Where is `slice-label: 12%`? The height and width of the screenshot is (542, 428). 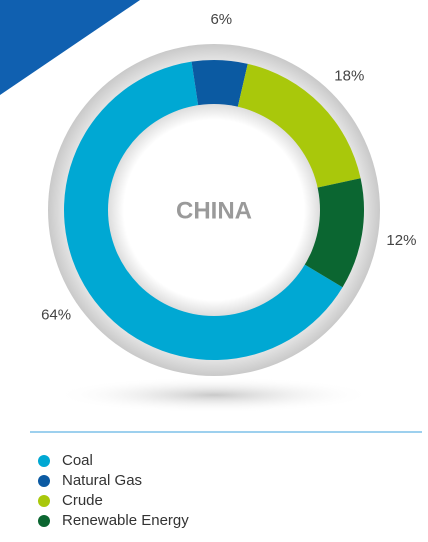
slice-label: 12% is located at coordinates (401, 240).